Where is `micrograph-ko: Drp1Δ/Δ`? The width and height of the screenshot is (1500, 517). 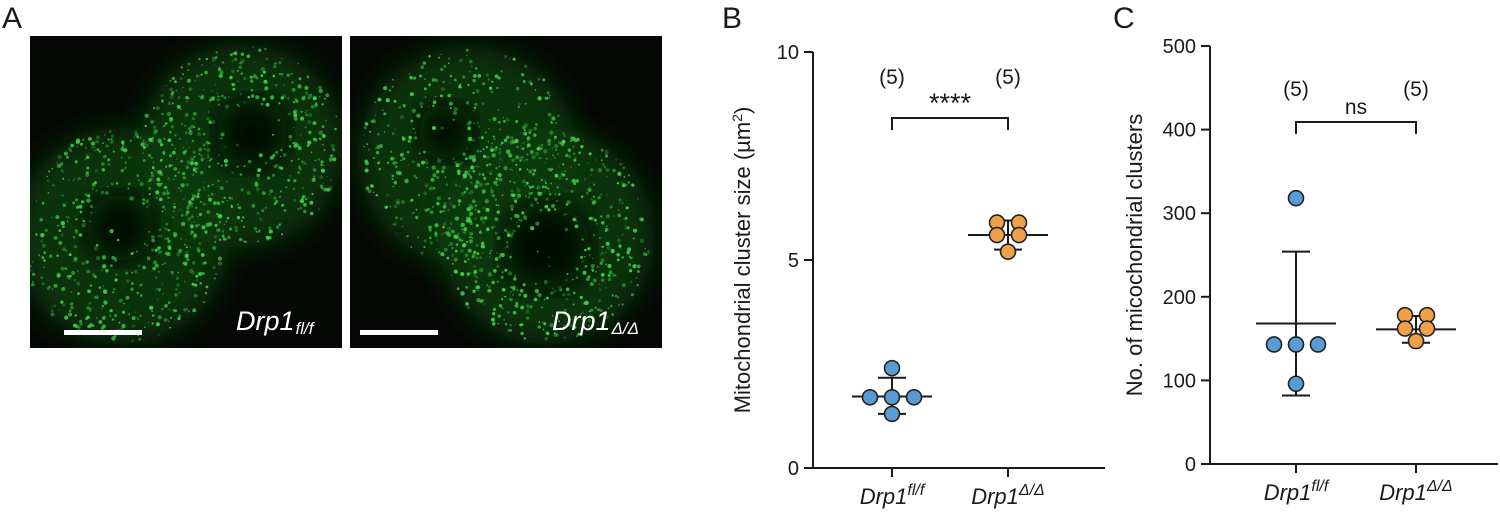 micrograph-ko: Drp1Δ/Δ is located at coordinates (506, 192).